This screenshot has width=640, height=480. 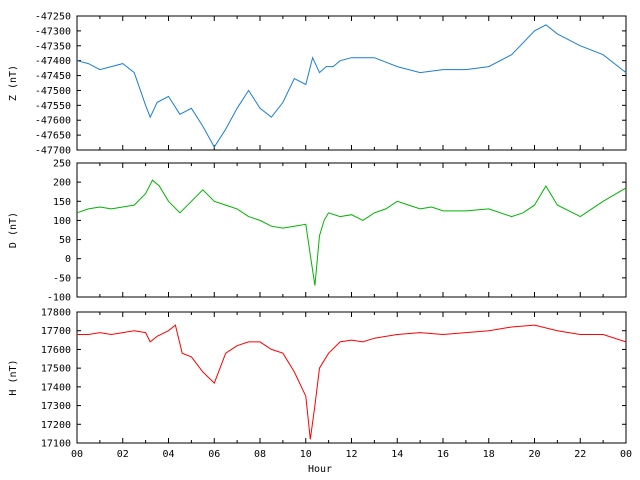 What do you see at coordinates (62, 183) in the screenshot?
I see `y-tick-label: 200` at bounding box center [62, 183].